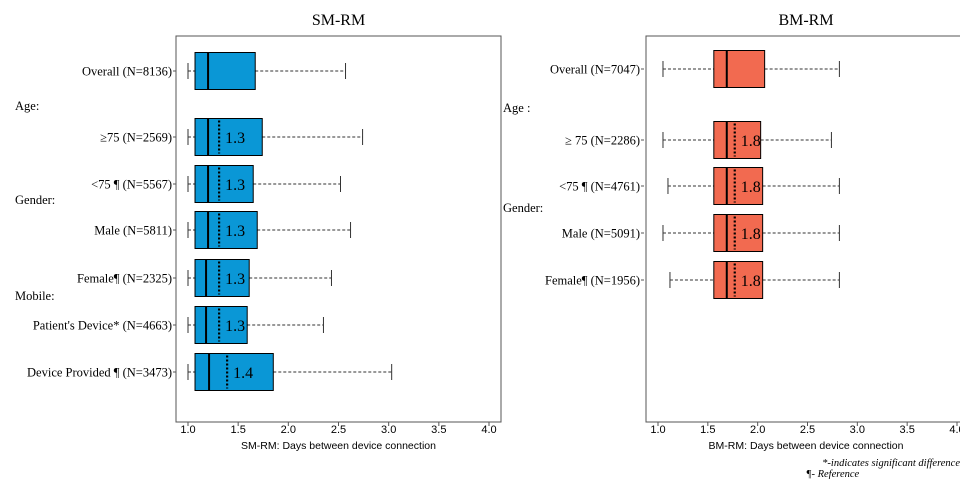 Image resolution: width=960 pixels, height=484 pixels. Describe the element at coordinates (438, 430) in the screenshot. I see `sm-x-tick-label: 3.5` at that location.